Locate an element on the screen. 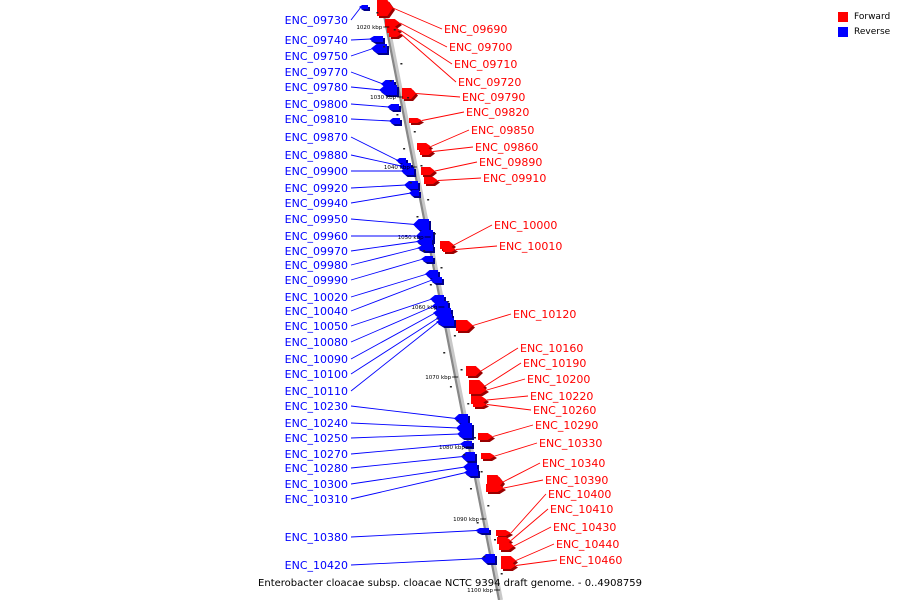 The height and width of the screenshot is (600, 900). reverse-gene-label: ENC_10090 is located at coordinates (316, 359).